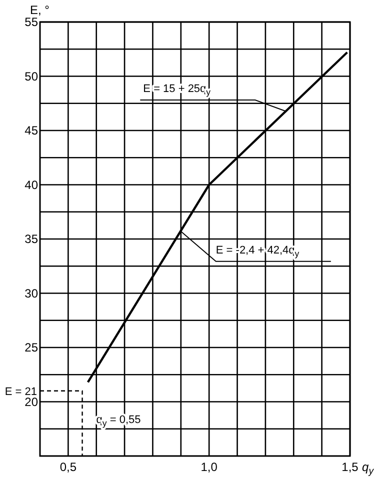 The width and height of the screenshot is (381, 482). What do you see at coordinates (31, 293) in the screenshot?
I see `y-tick-label: 30` at bounding box center [31, 293].